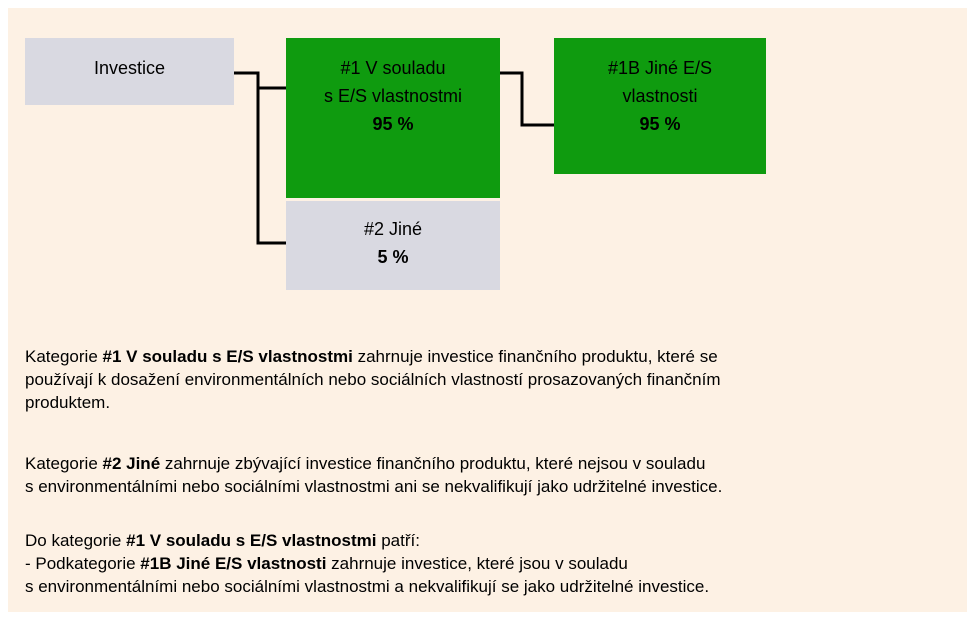 The height and width of the screenshot is (620, 975). Describe the element at coordinates (393, 96) in the screenshot. I see `node-label: s E/S vlastnostmi` at that location.